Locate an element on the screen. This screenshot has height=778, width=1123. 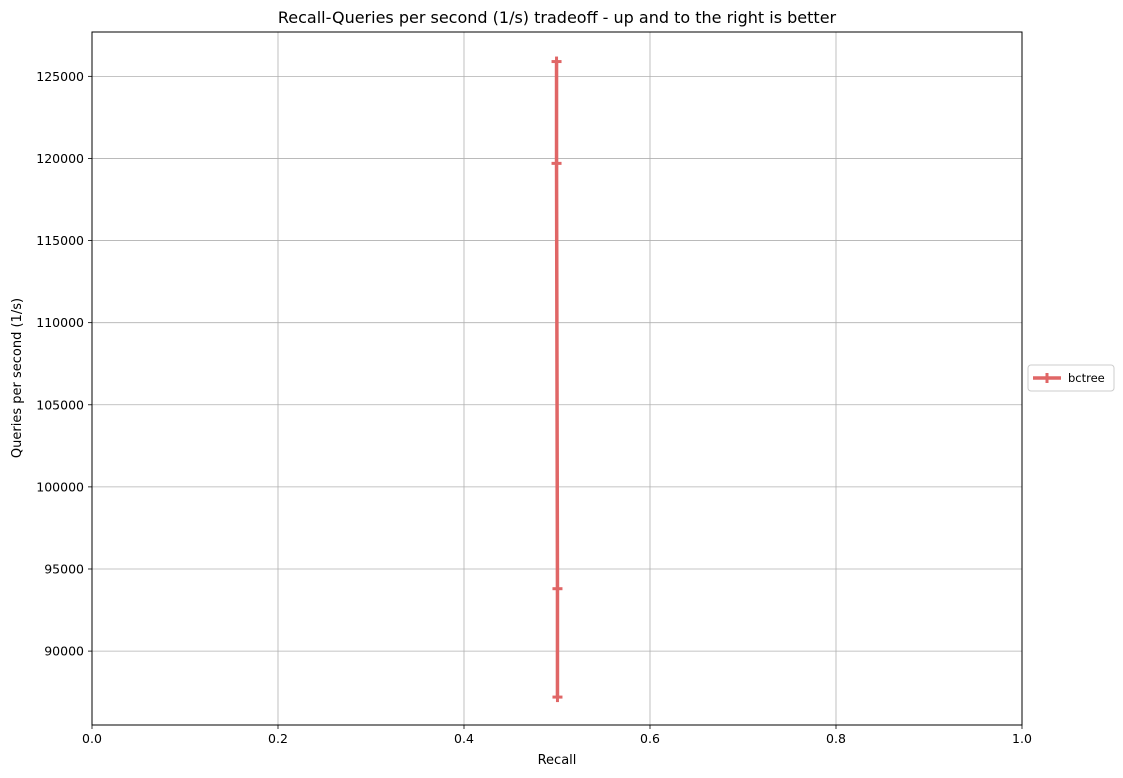
series-line-bctree is located at coordinates (557, 379).